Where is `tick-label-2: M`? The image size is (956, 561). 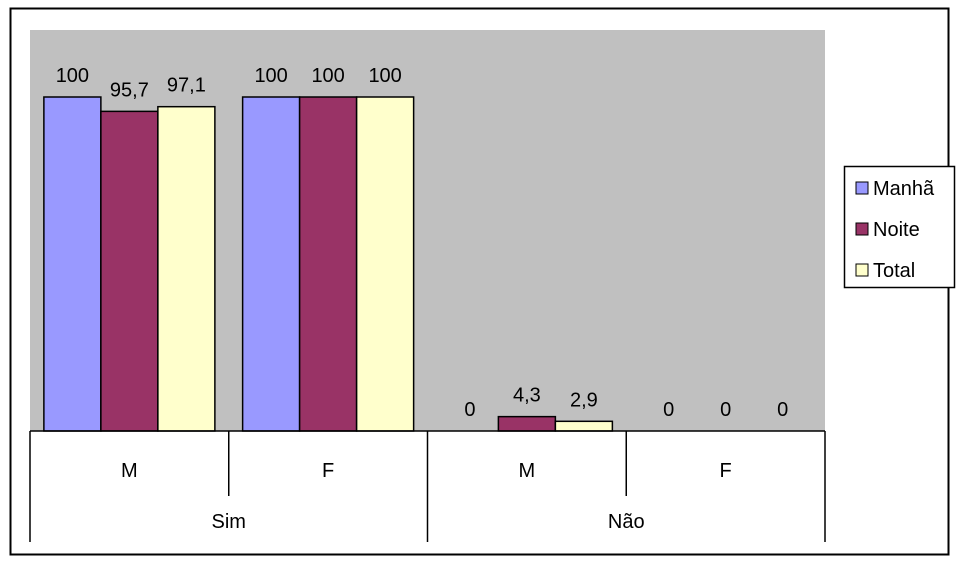
tick-label-2: M is located at coordinates (527, 471).